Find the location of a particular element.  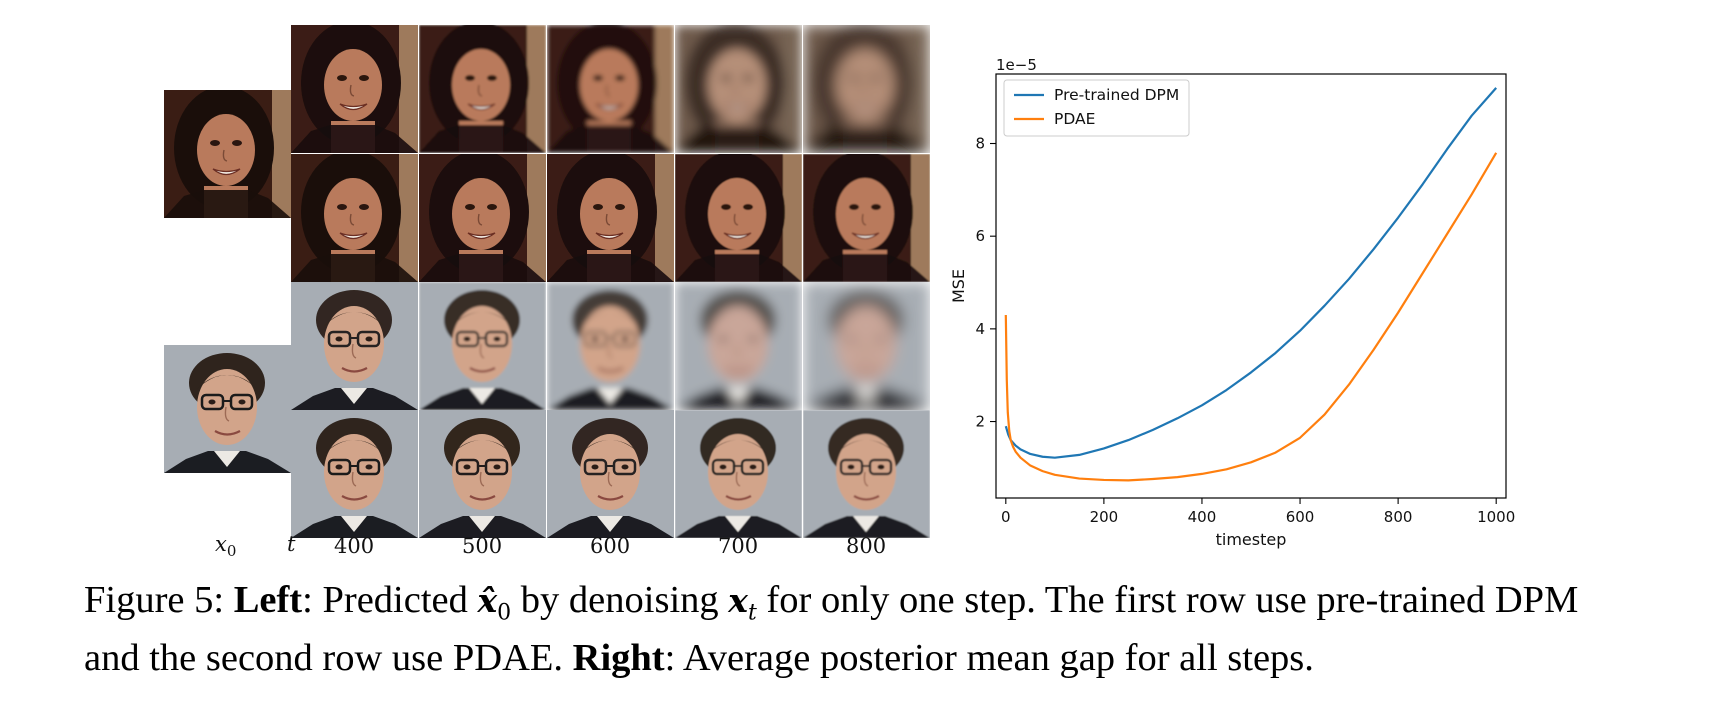

timestep-label: 600 is located at coordinates (610, 546).